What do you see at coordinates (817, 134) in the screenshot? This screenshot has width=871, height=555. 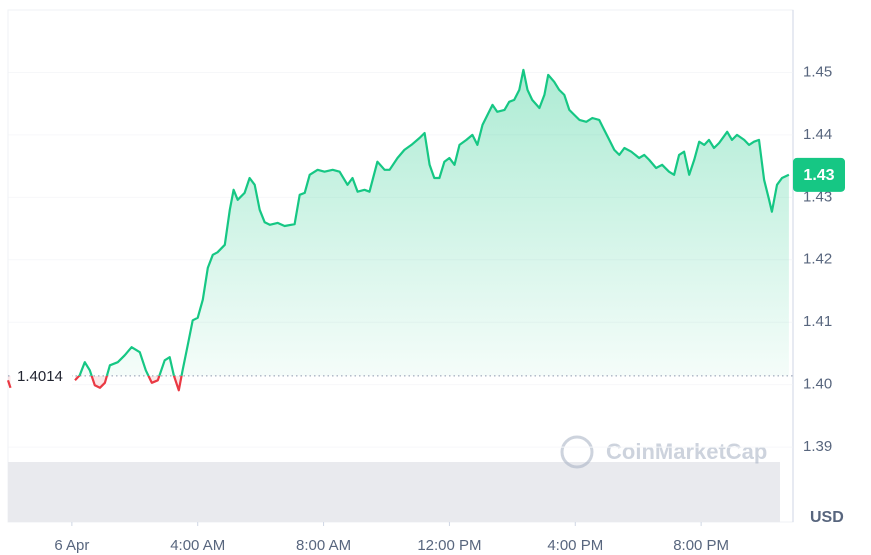 I see `y-tick-label: 1.44` at bounding box center [817, 134].